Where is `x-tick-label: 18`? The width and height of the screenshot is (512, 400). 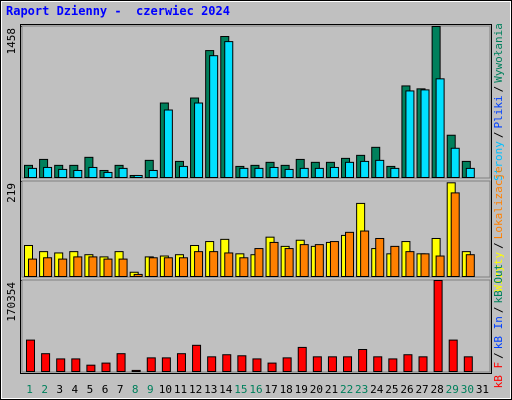 x-tick-label: 18 is located at coordinates (286, 389).